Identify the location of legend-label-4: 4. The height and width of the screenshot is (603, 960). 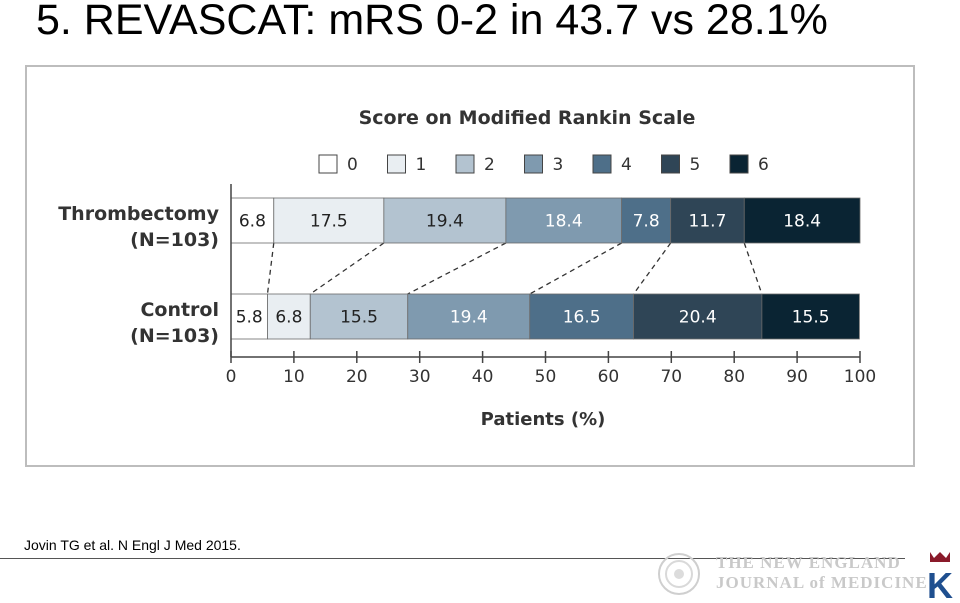
(626, 165).